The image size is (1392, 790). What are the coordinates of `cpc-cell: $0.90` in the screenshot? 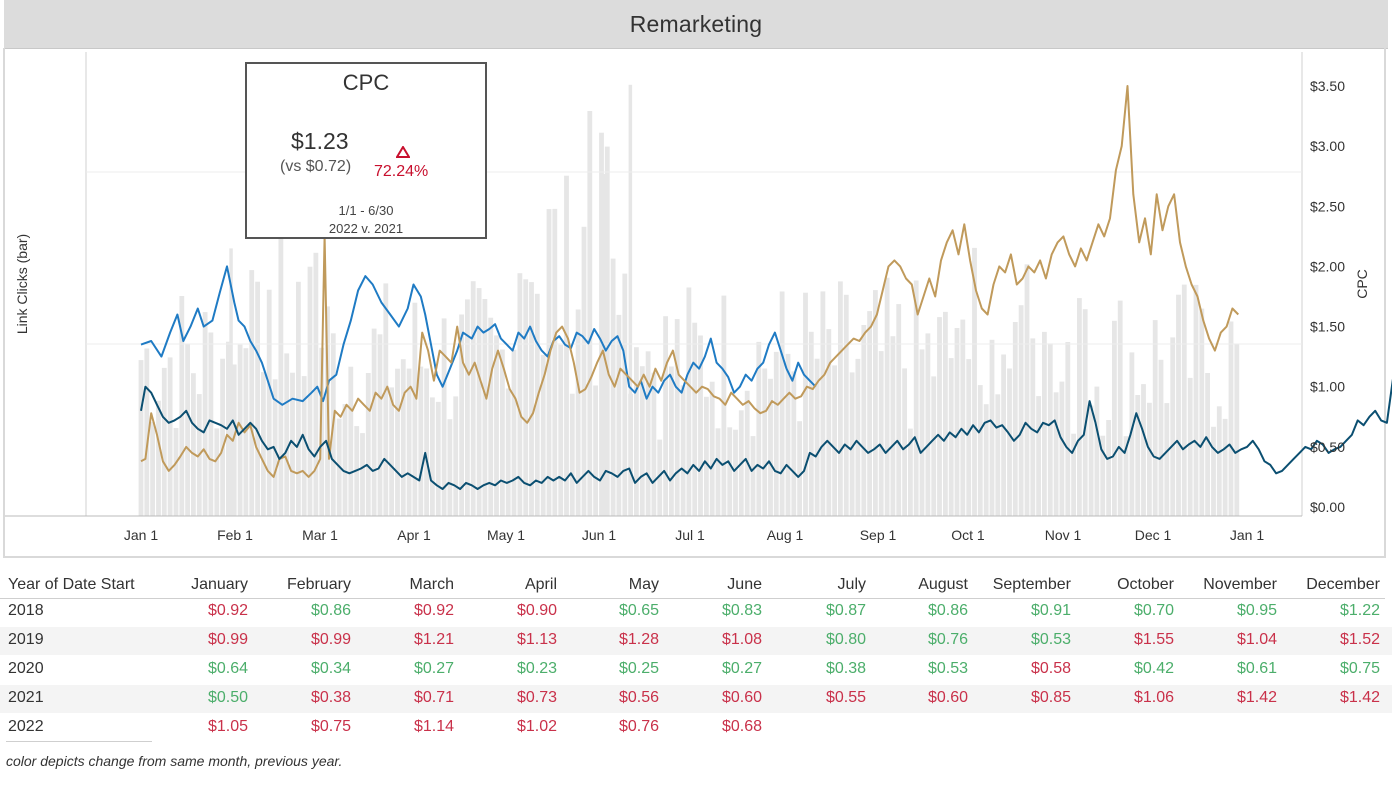 It's located at (536, 610).